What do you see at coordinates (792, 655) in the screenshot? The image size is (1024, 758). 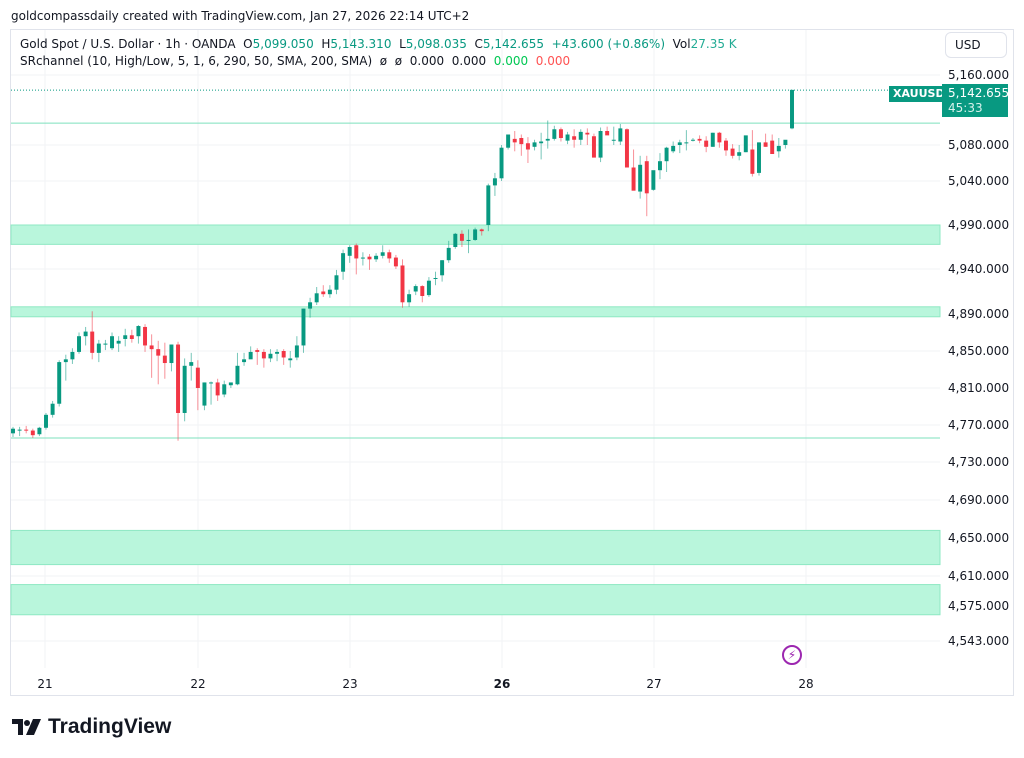 I see `lightning-icon: ⚡` at bounding box center [792, 655].